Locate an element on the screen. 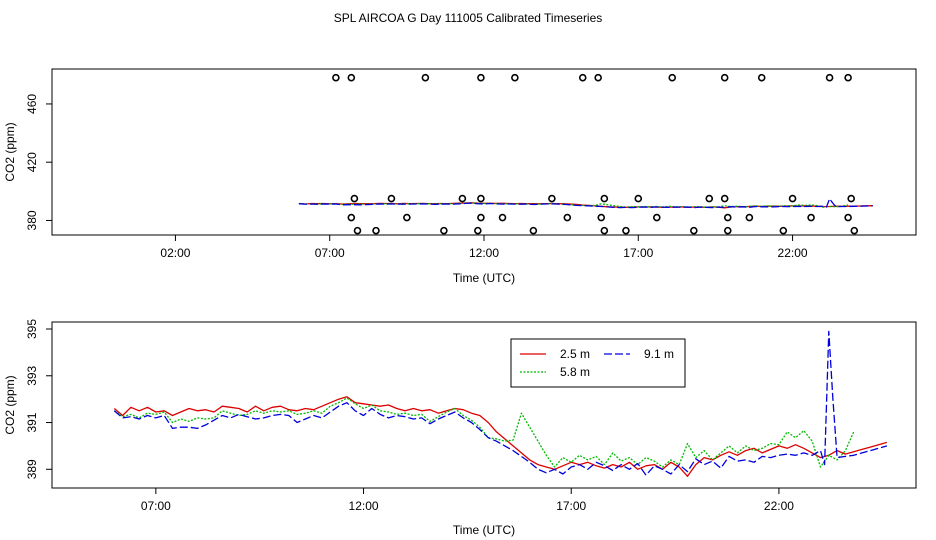  series-line-9-1-m is located at coordinates (585, 203).